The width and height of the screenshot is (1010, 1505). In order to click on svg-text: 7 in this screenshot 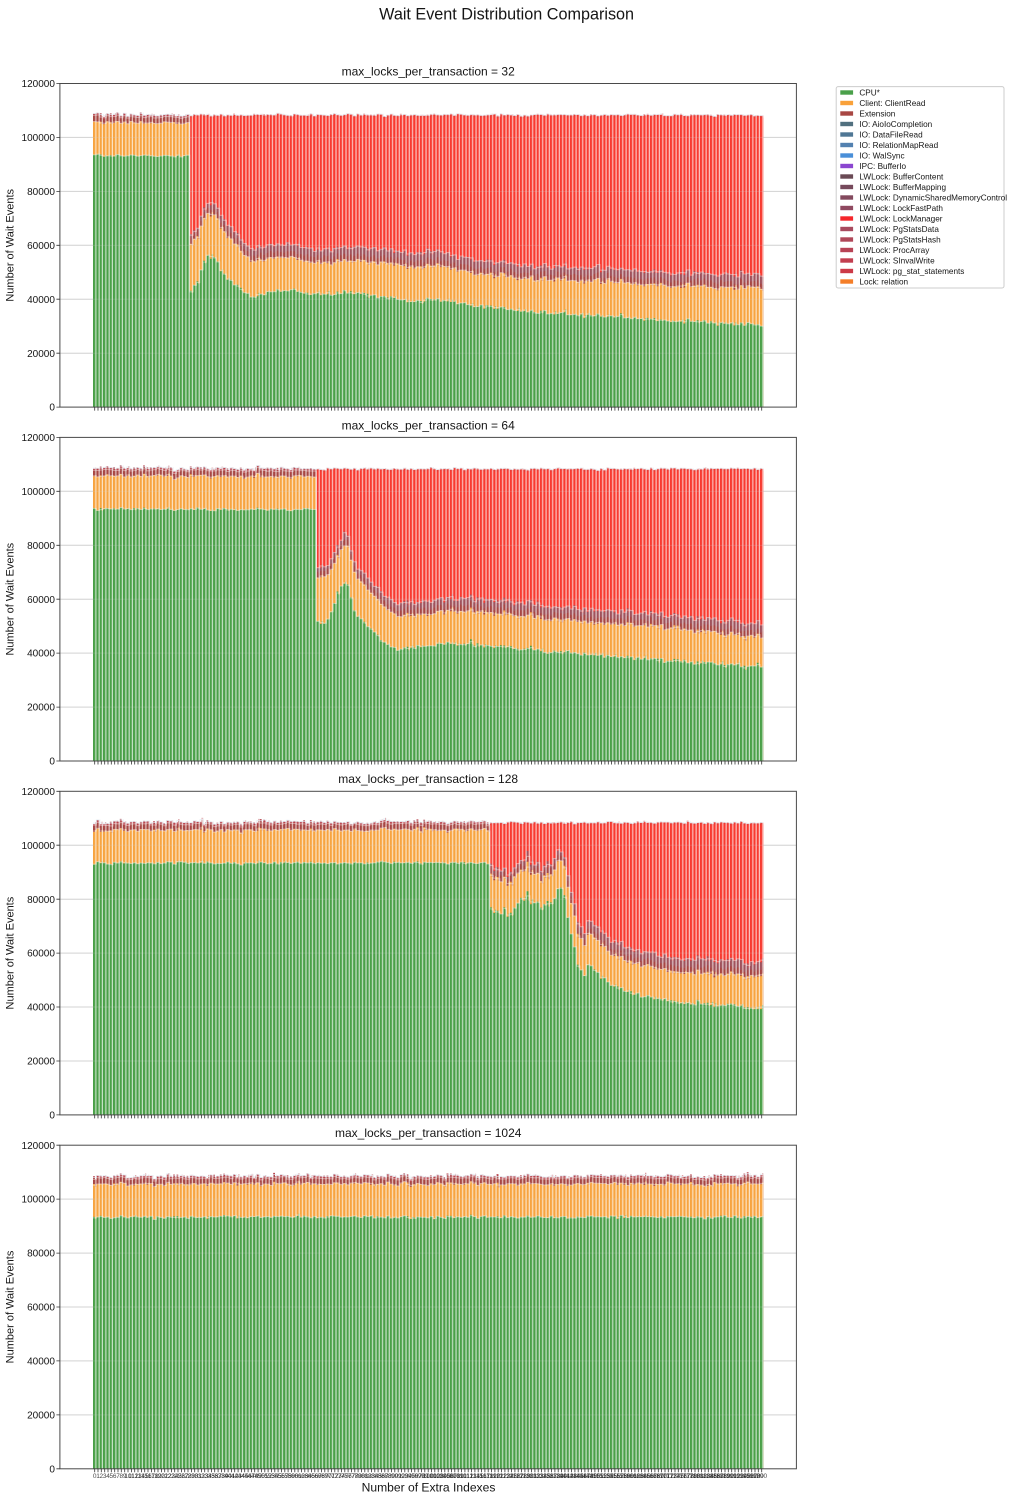, I will do `click(118, 1476)`.